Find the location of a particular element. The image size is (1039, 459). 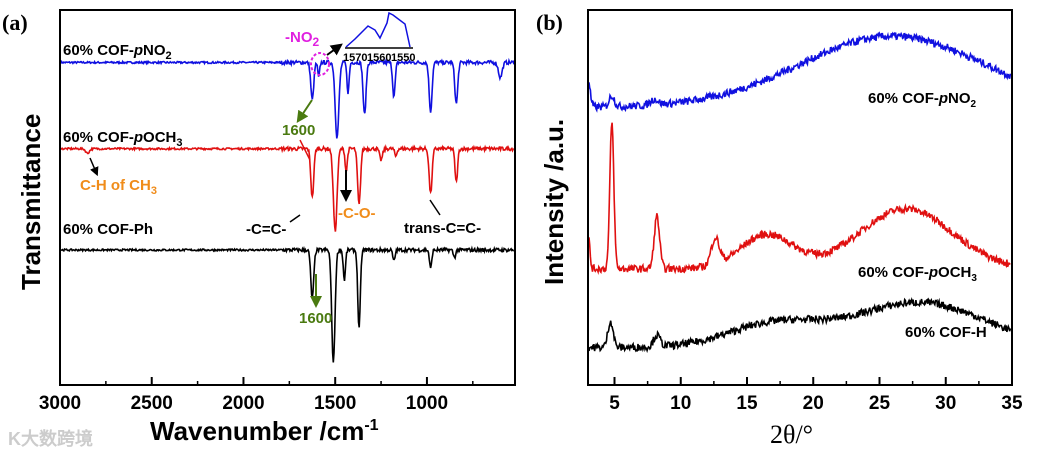

annotation-1600-top: 1600 is located at coordinates (298, 130).